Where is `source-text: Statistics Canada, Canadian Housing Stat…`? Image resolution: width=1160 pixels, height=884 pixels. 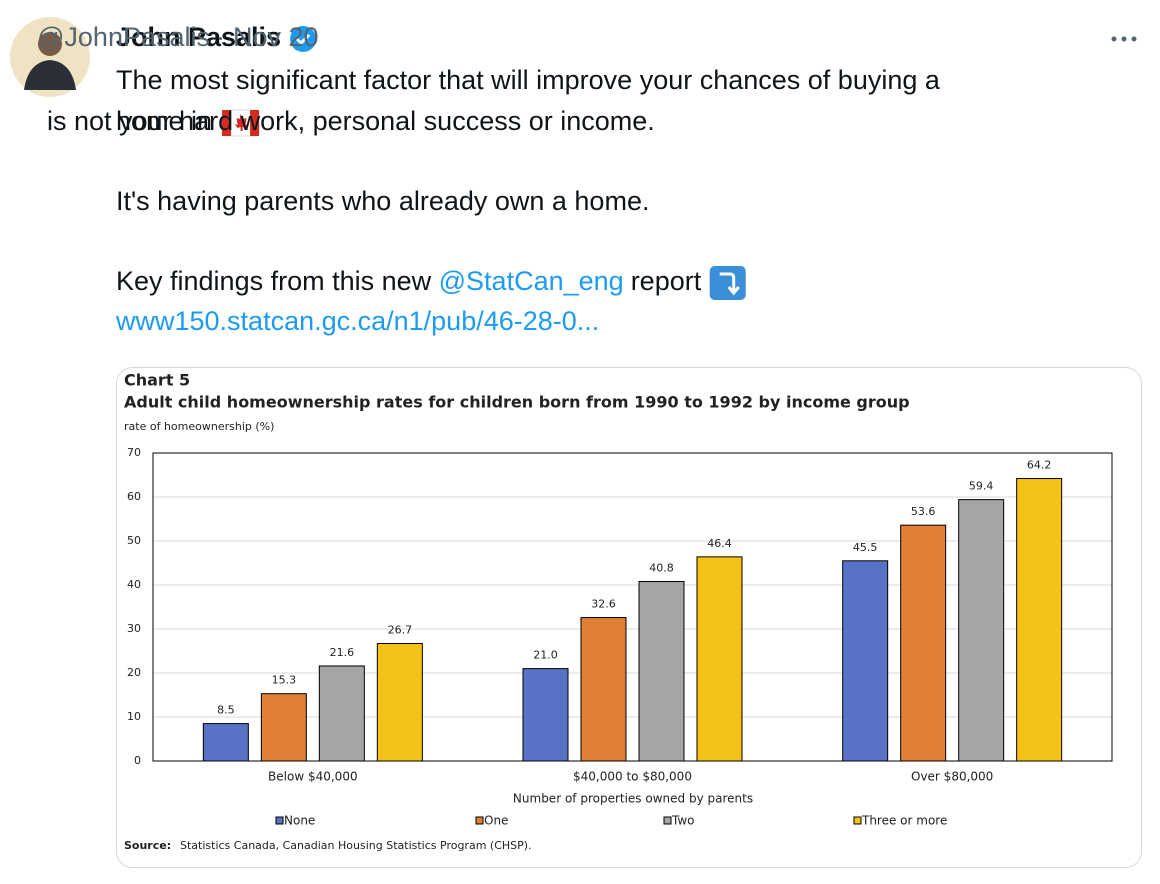 source-text: Statistics Canada, Canadian Housing Stat… is located at coordinates (356, 845).